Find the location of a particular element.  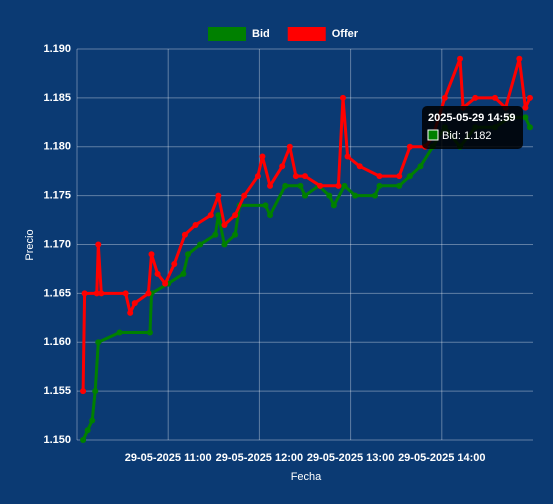

tooltip: 2025-05-29 14:59 Bid: 1.182 is located at coordinates (472, 127).